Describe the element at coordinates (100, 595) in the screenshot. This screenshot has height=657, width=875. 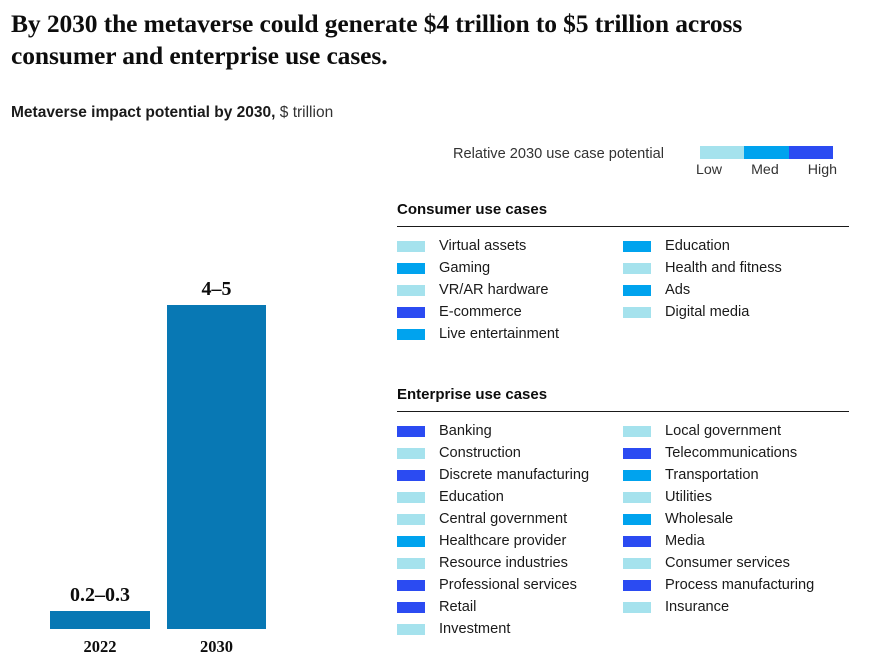
I see `bar-value-label-2022: 0.2–0.3` at that location.